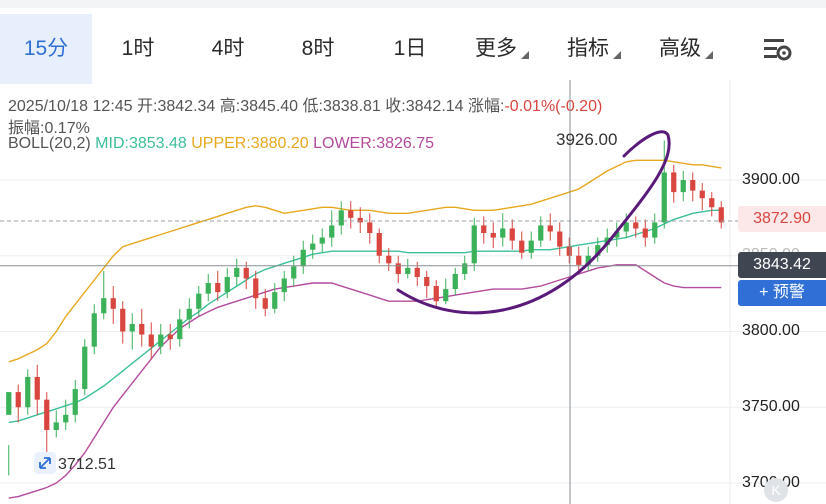 The height and width of the screenshot is (504, 826). I want to click on boll-upper-value: UPPER:3880.20, so click(250, 143).